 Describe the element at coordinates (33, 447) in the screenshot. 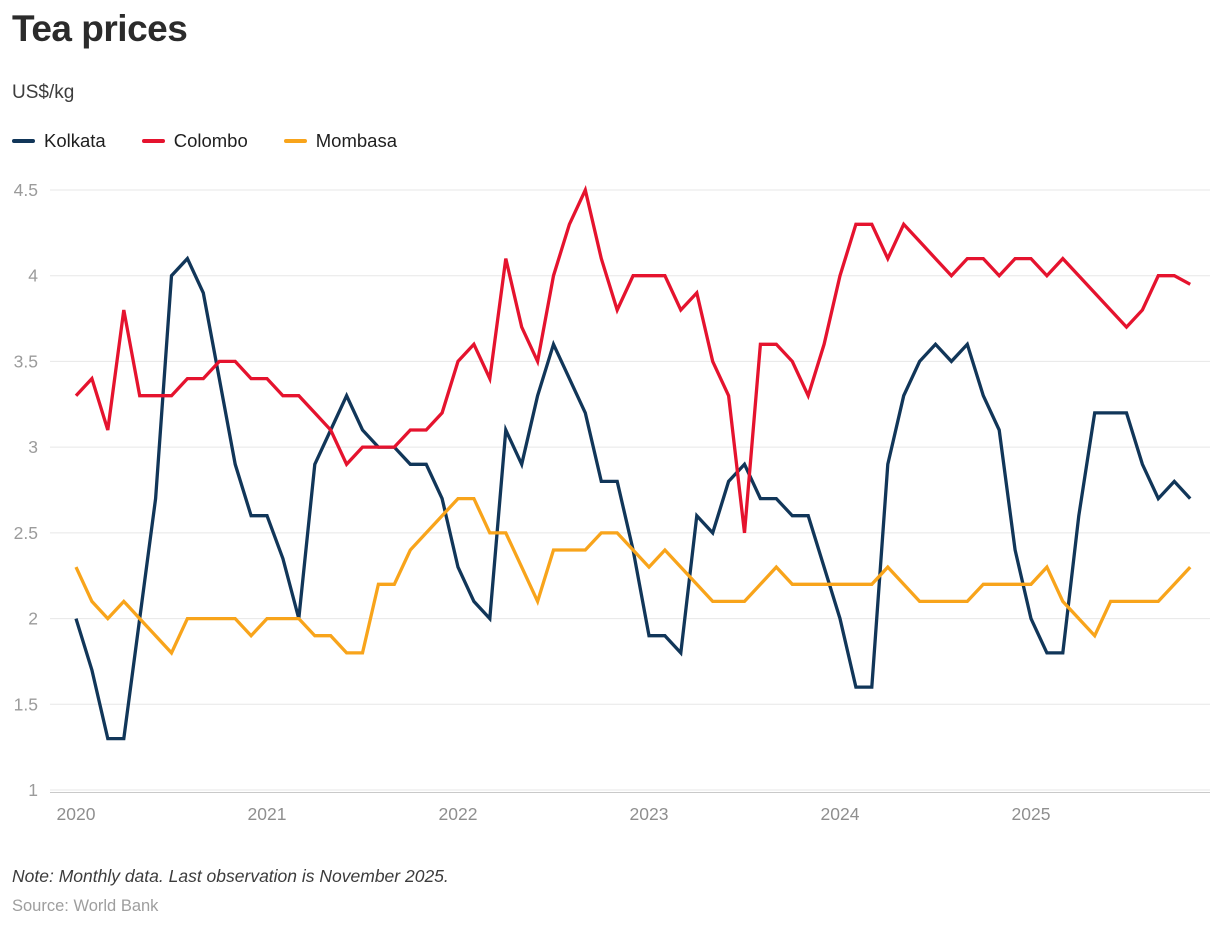

I see `y-axis-label: 3` at that location.